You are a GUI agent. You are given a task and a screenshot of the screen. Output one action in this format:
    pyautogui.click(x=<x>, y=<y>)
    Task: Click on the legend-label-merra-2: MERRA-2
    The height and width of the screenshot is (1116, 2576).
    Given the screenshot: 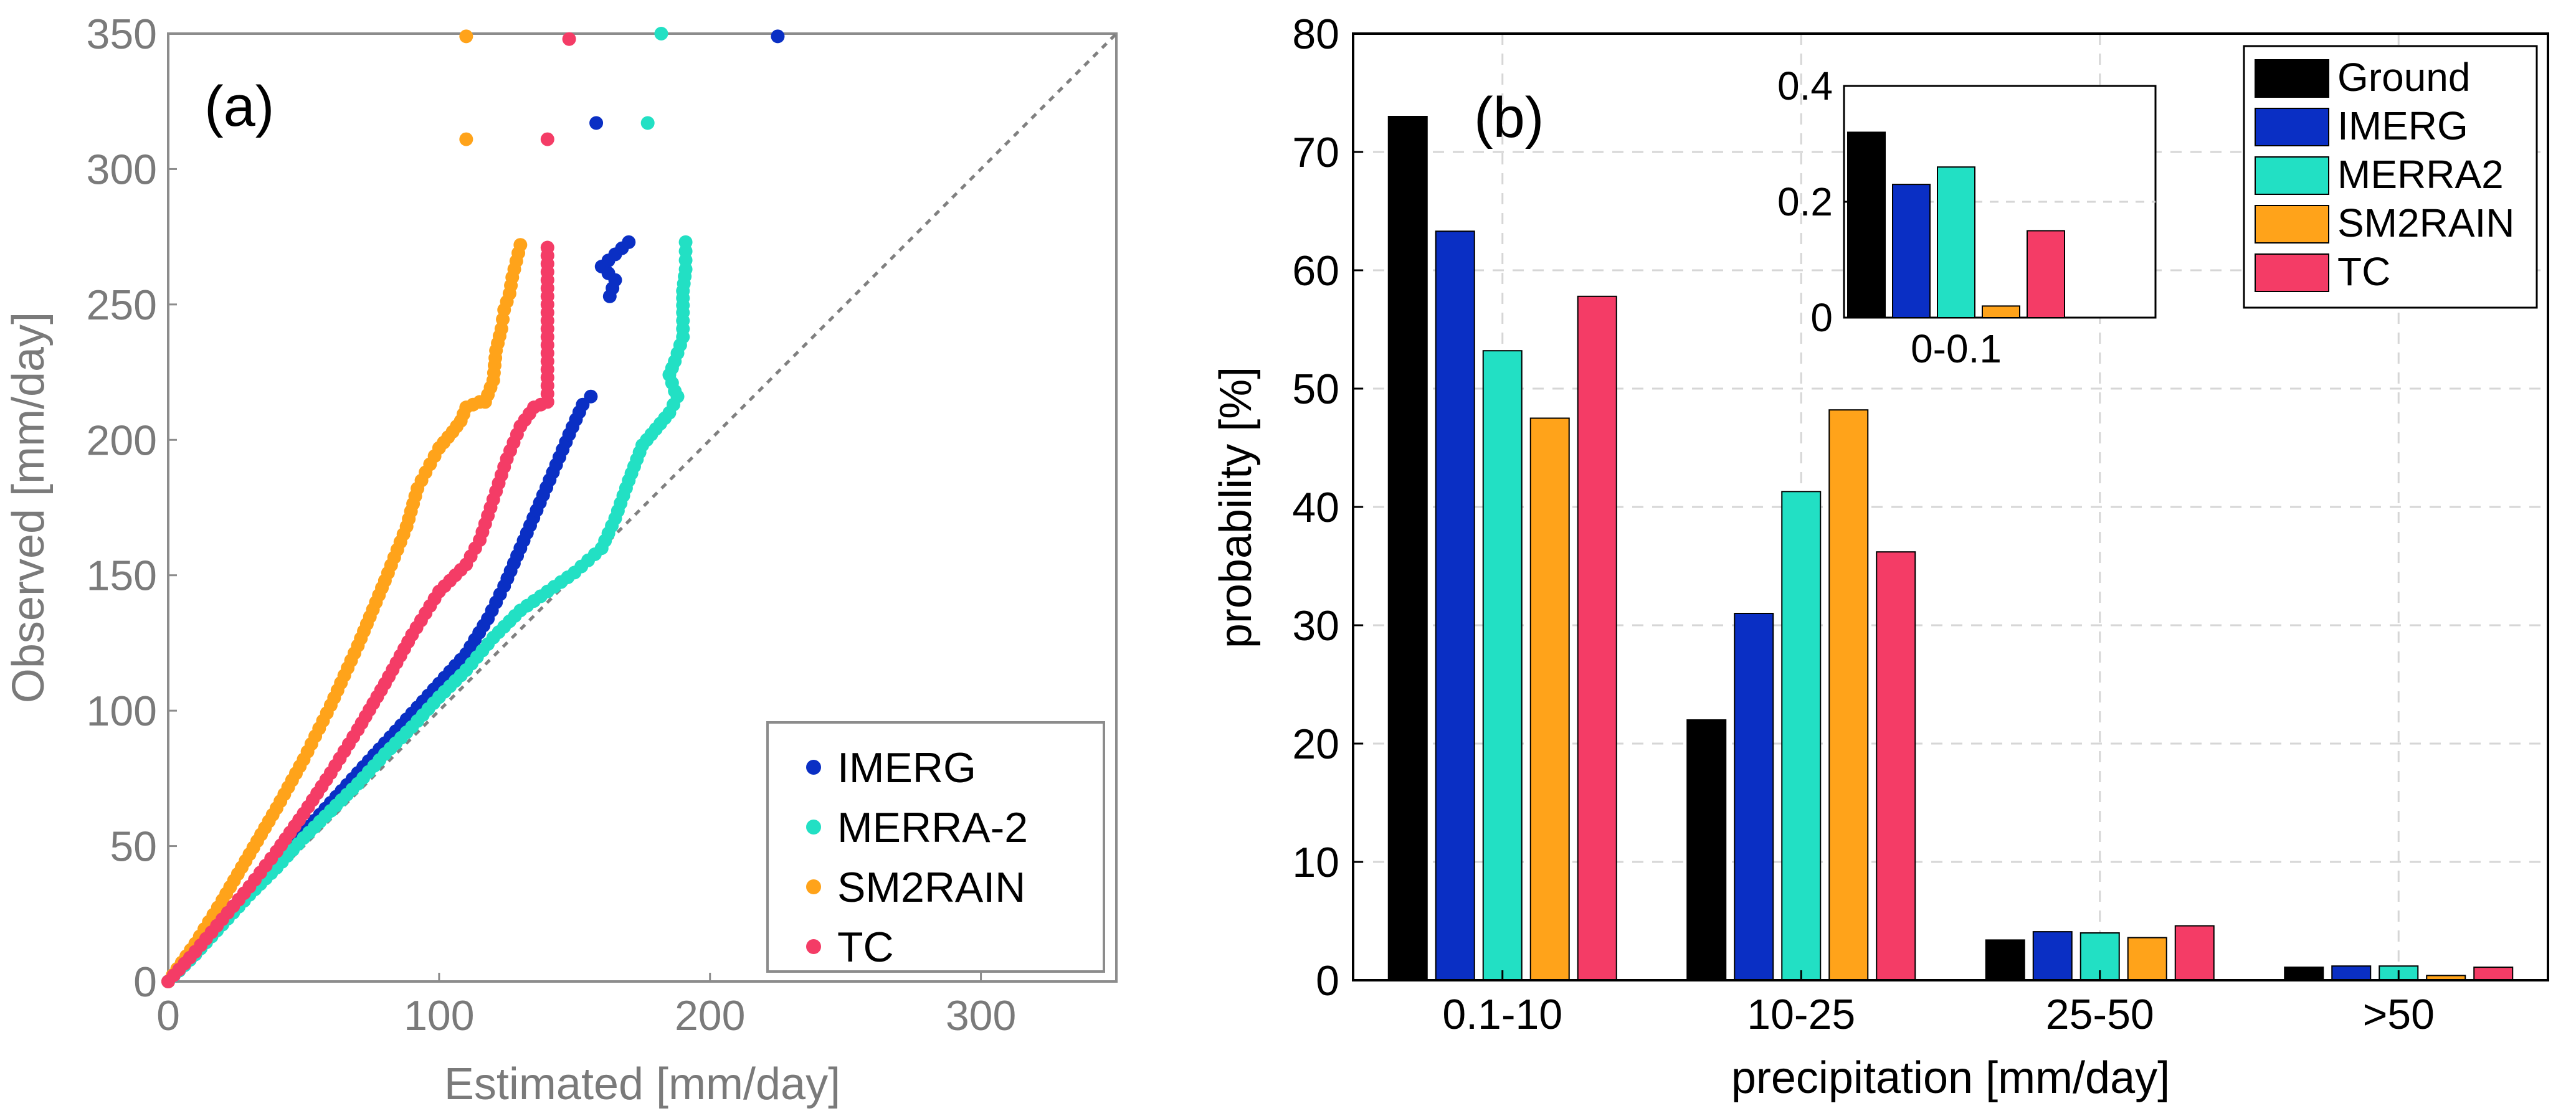 What is the action you would take?
    pyautogui.click(x=933, y=827)
    